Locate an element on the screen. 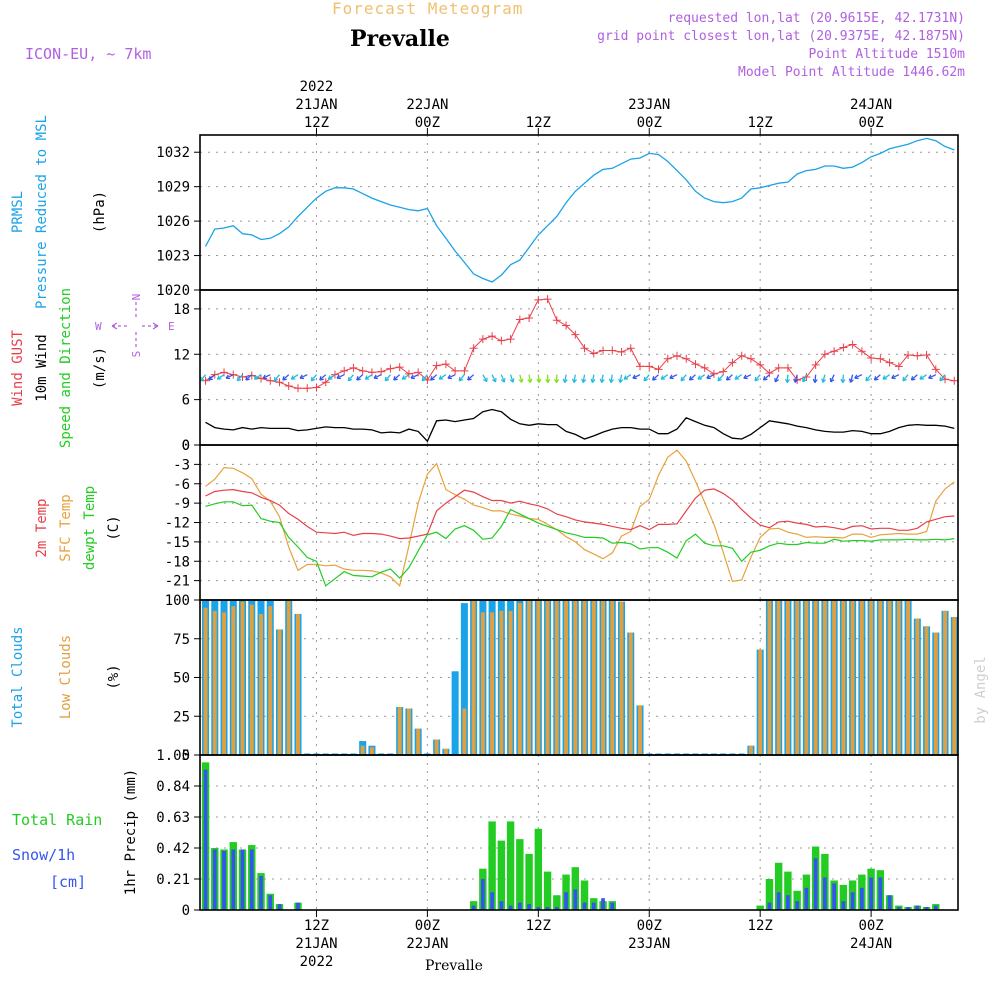 This screenshot has width=1000, height=1000. total-cloud-label: Total Clouds is located at coordinates (18, 676).